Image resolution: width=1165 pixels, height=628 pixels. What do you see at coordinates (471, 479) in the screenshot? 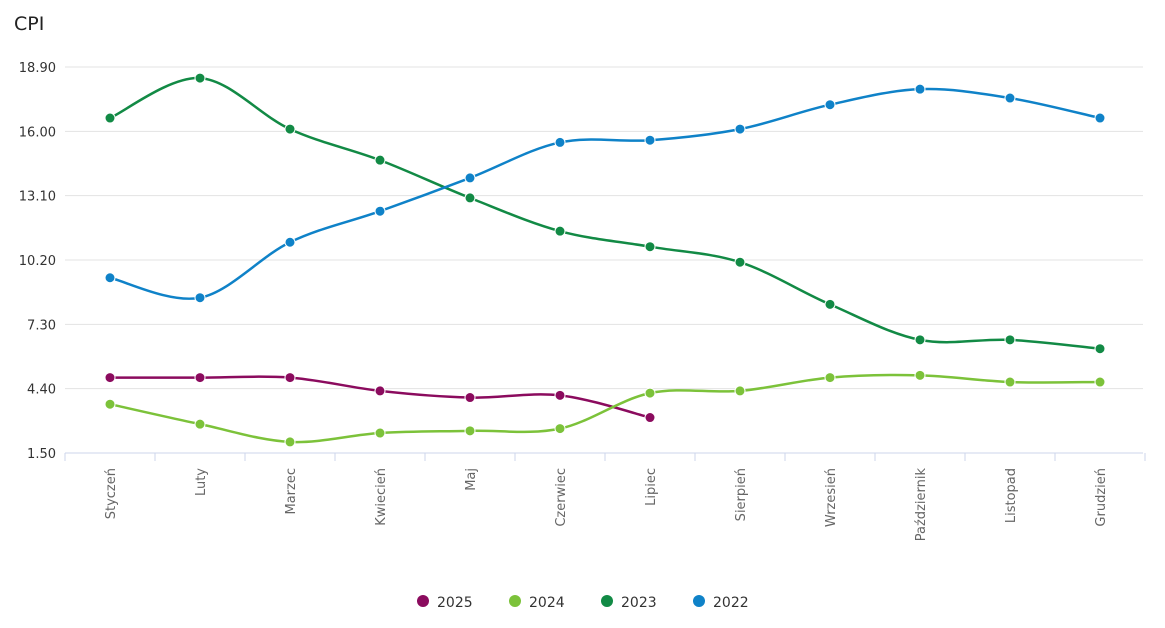
I see `x-tick-label: Maj` at bounding box center [471, 479].